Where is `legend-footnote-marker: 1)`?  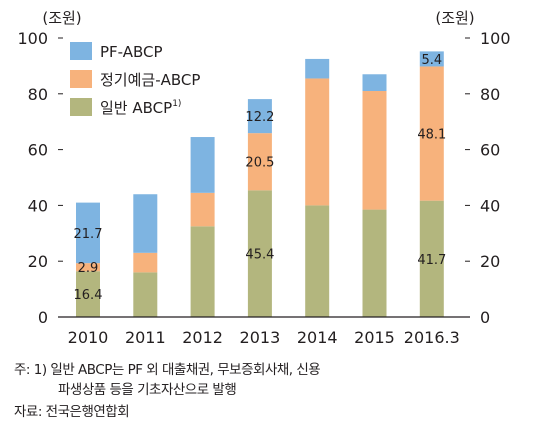
legend-footnote-marker: 1) is located at coordinates (176, 104).